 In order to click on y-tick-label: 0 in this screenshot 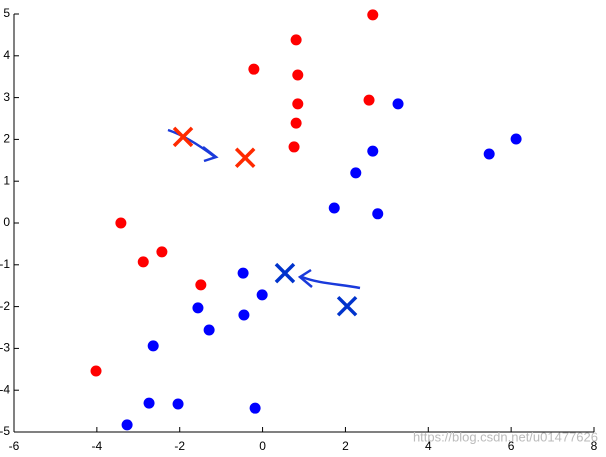, I will do `click(6, 222)`.